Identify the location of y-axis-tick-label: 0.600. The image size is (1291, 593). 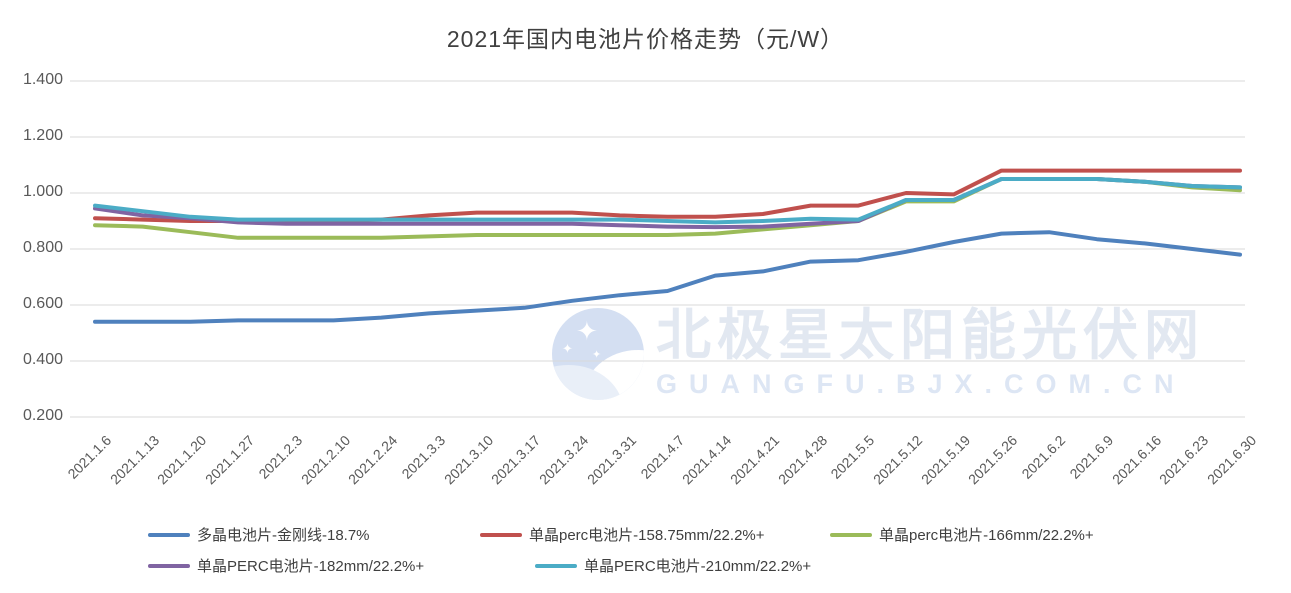
(42, 303).